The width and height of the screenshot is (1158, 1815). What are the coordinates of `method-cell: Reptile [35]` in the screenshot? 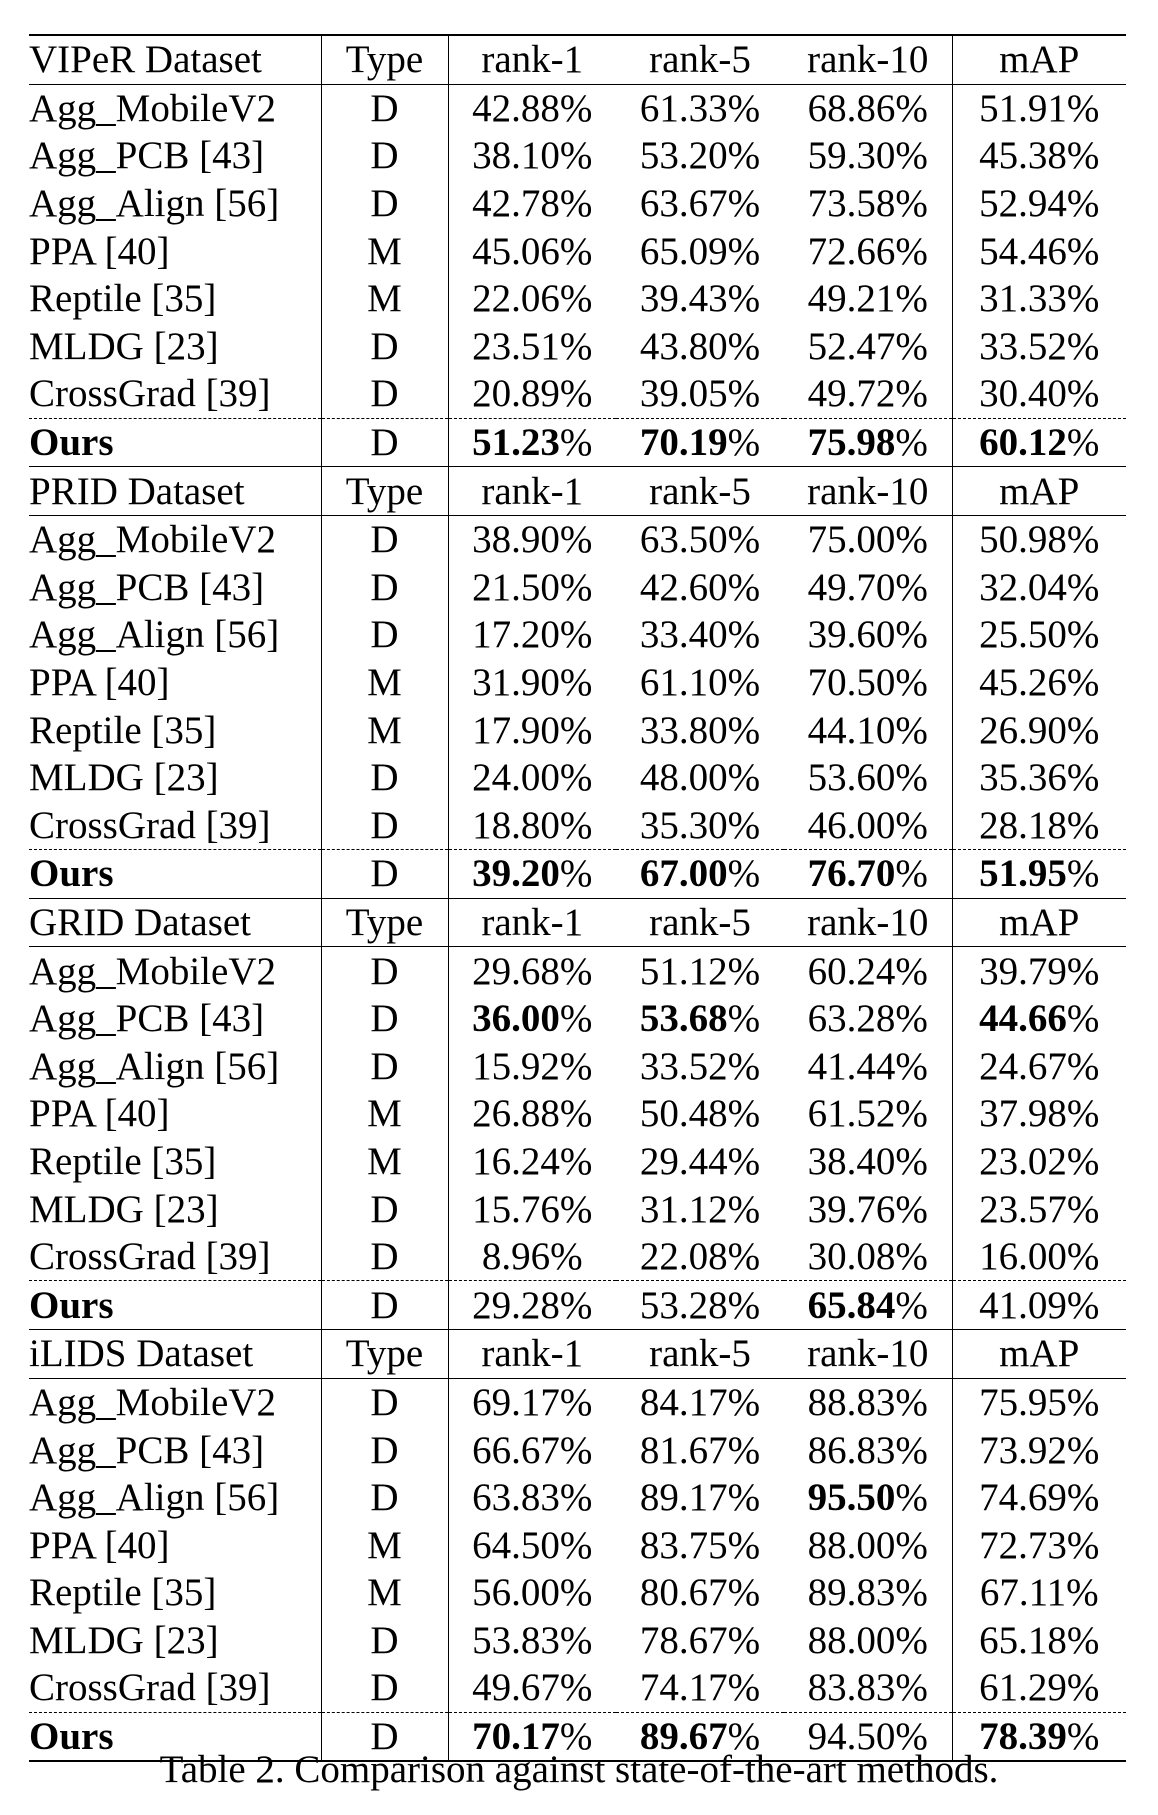 It's located at (123, 730).